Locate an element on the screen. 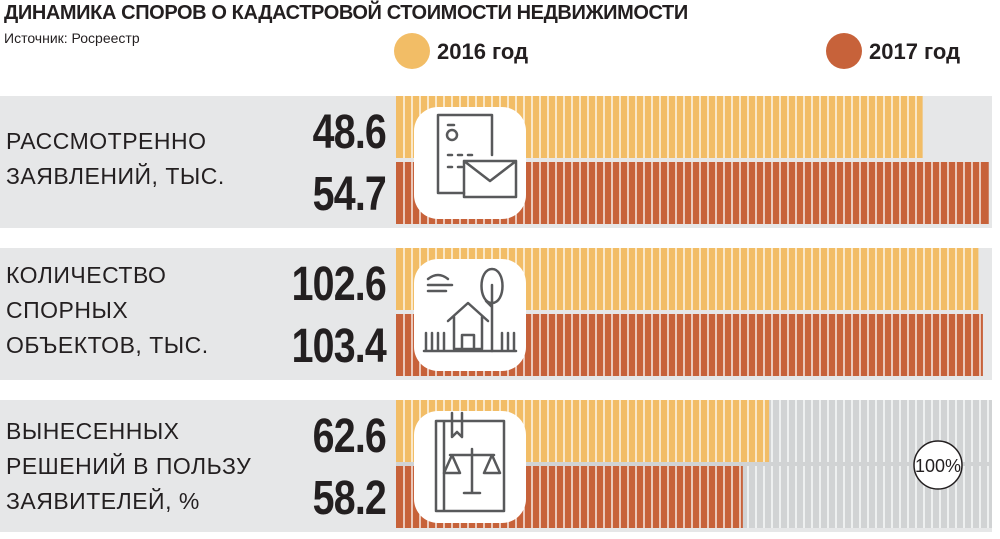 The height and width of the screenshot is (539, 1000). value-2017-disputed-objects: 103.4 is located at coordinates (339, 346).